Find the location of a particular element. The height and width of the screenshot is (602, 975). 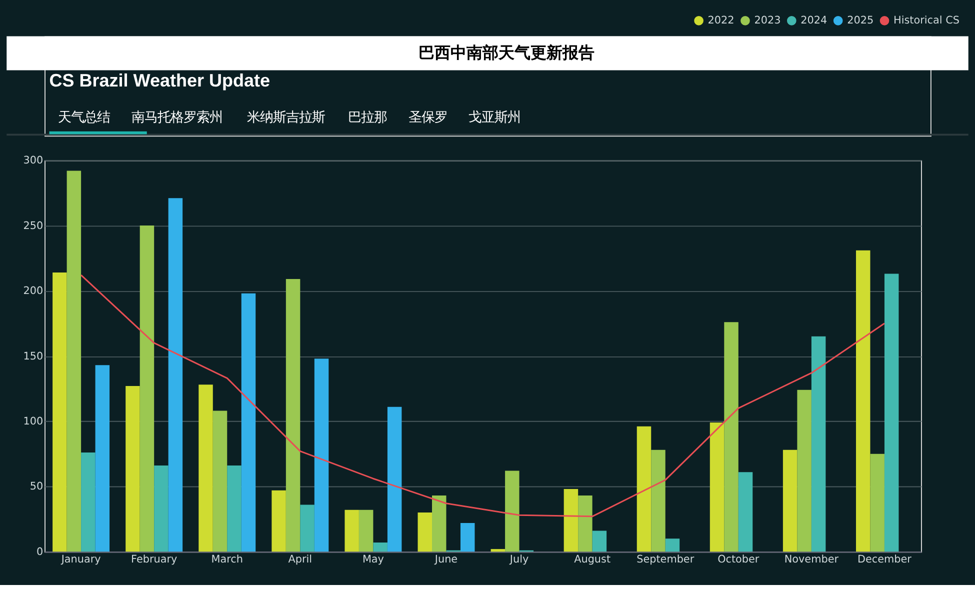

x-tick-label: September is located at coordinates (665, 560).